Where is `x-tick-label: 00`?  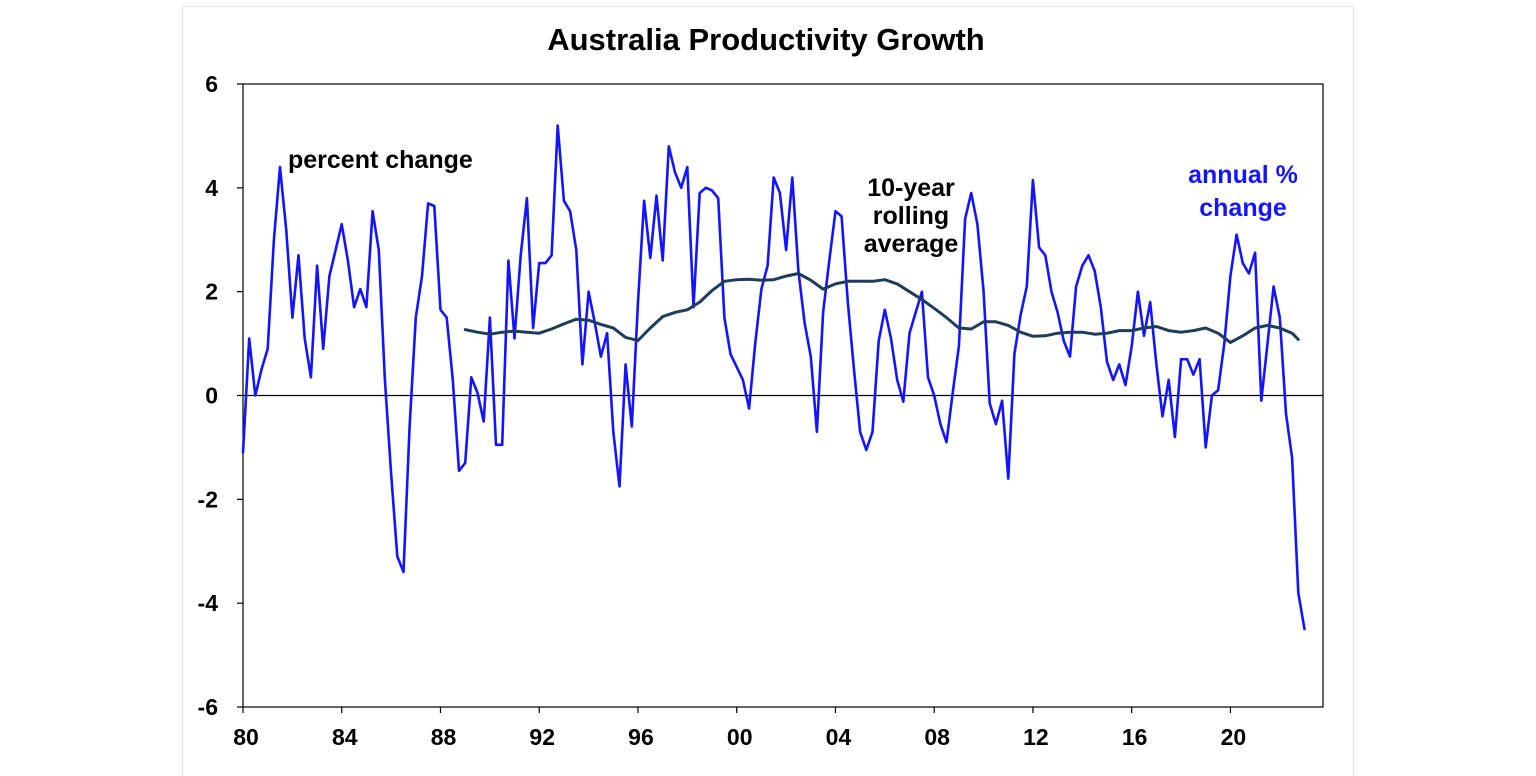 x-tick-label: 00 is located at coordinates (740, 737).